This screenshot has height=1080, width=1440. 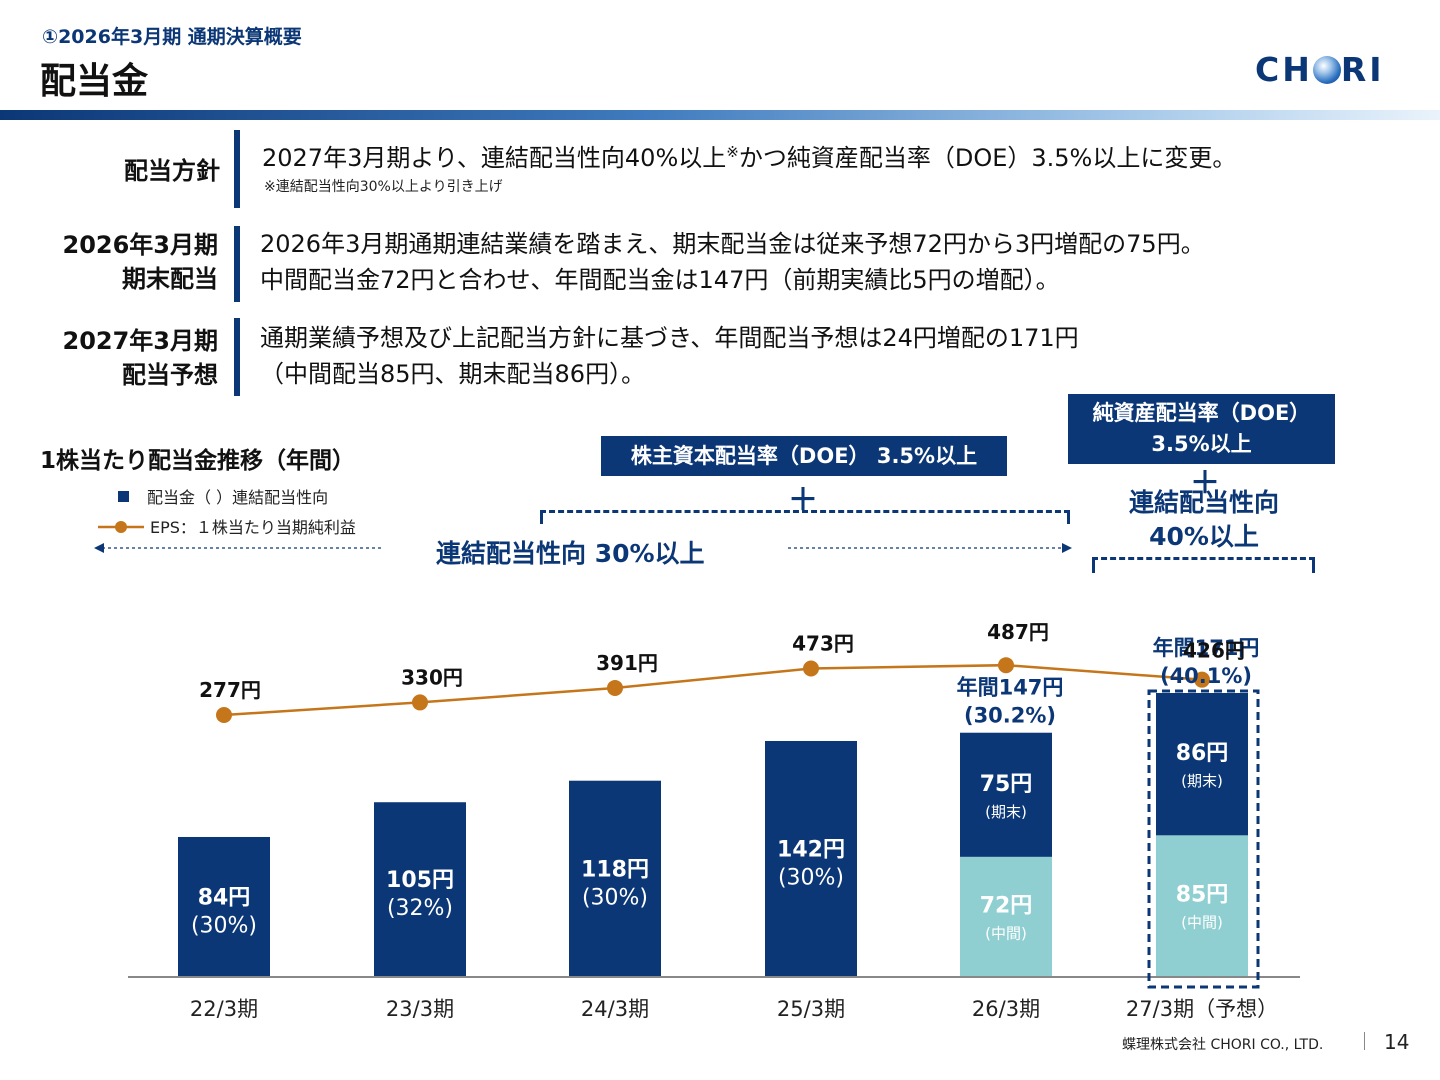 I want to click on chart-heading: 1株当たり配当金推移（年間）, so click(x=198, y=461).